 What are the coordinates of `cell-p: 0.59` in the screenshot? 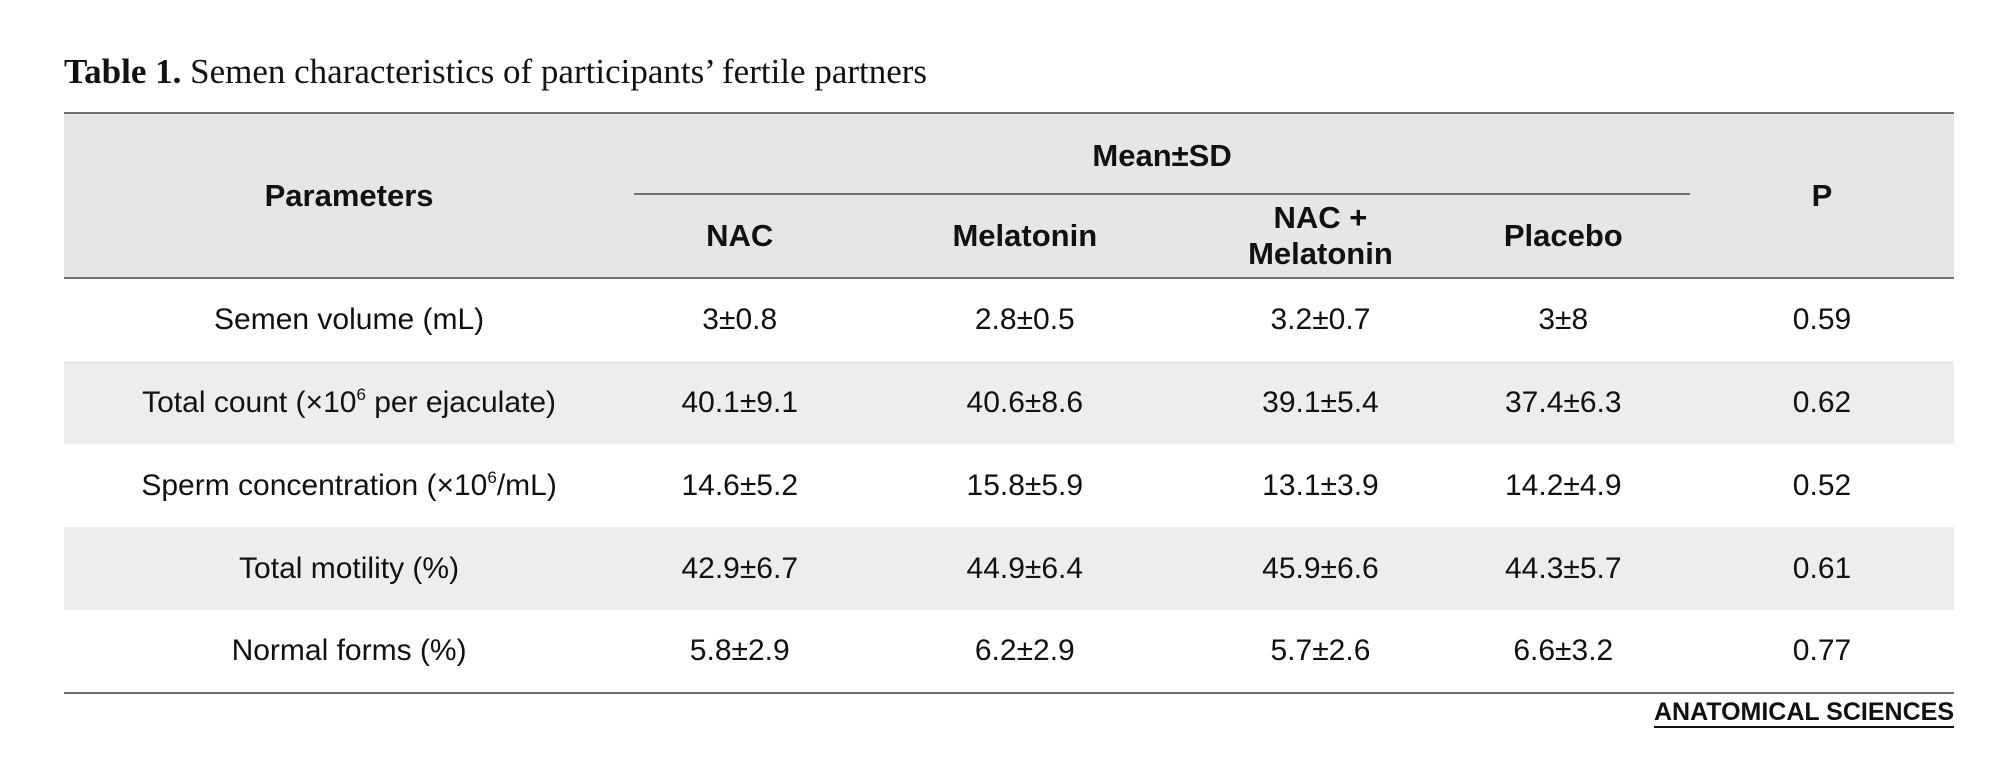 It's located at (1822, 319).